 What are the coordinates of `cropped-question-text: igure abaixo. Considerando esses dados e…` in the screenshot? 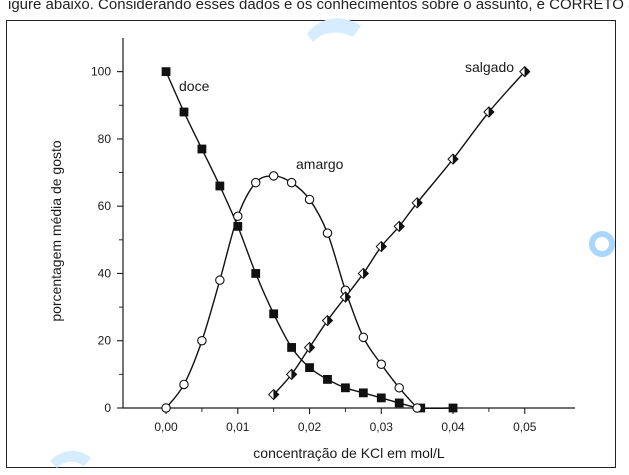 It's located at (318, 6).